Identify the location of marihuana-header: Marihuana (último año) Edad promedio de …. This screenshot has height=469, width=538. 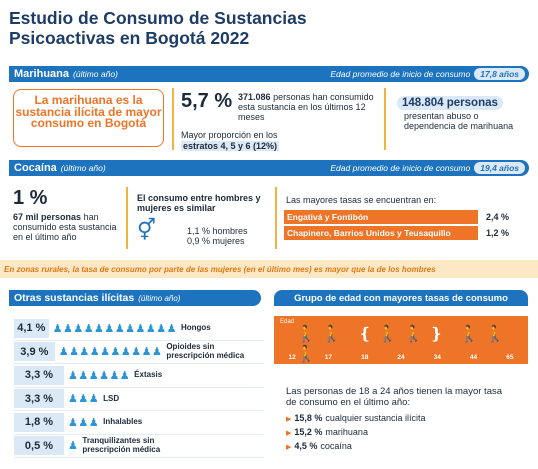
(269, 74).